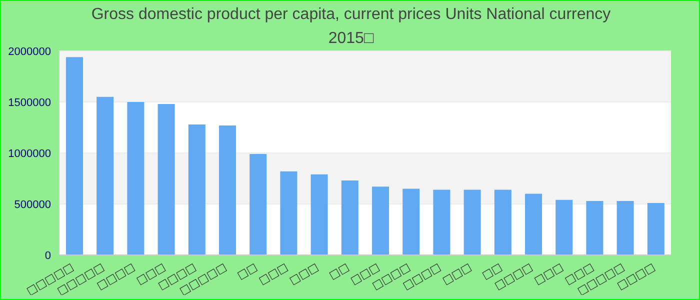  Describe the element at coordinates (47, 256) in the screenshot. I see `y-tick-label: 0` at that location.